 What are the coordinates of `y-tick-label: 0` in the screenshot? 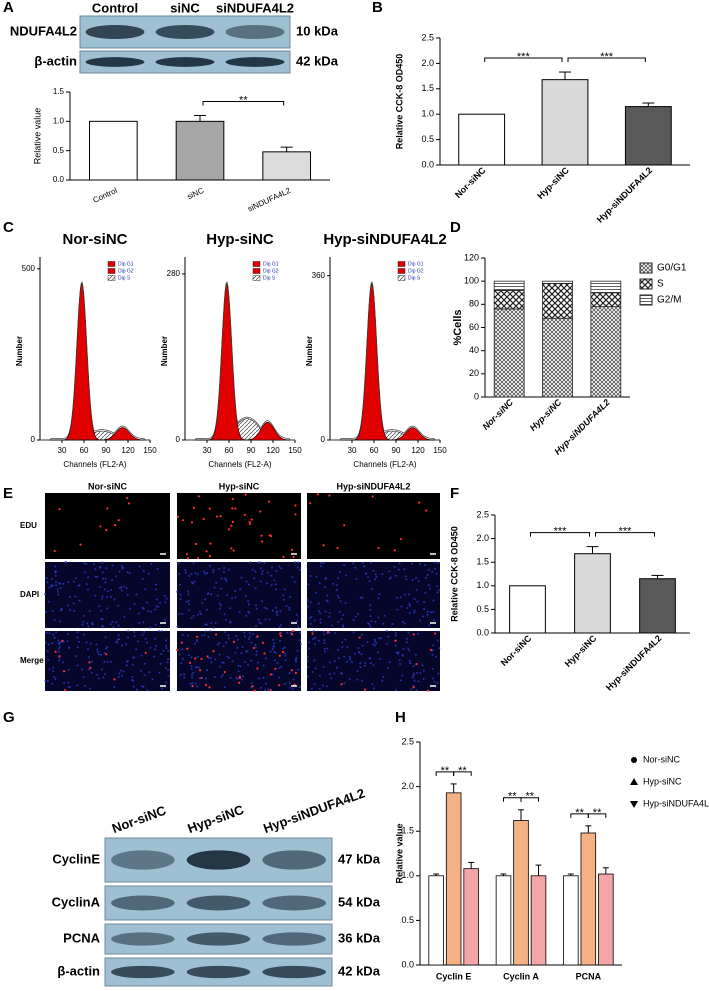 It's located at (476, 396).